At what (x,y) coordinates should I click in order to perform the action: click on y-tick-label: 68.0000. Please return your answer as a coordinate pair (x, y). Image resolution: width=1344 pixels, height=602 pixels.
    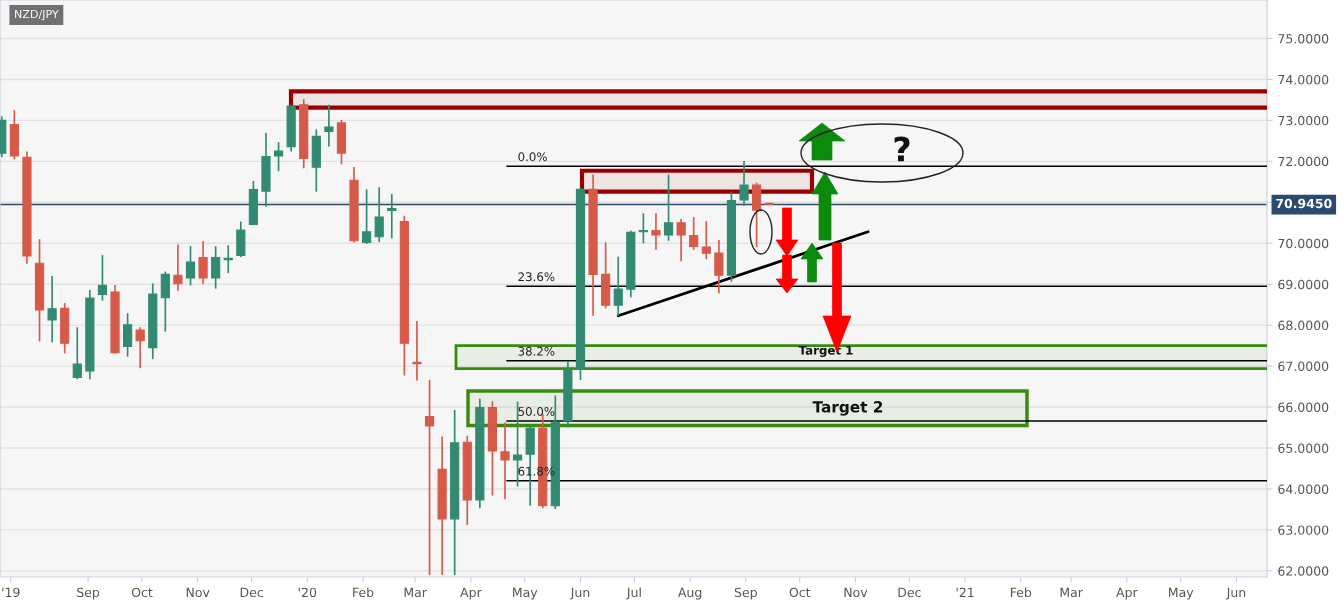
    Looking at the image, I should click on (1303, 325).